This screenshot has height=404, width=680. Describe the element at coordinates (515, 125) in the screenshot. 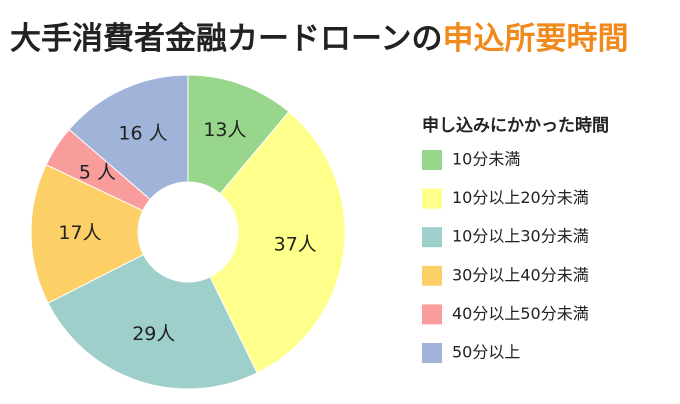

I see `legend-title: 申し込みにかかった時間` at that location.